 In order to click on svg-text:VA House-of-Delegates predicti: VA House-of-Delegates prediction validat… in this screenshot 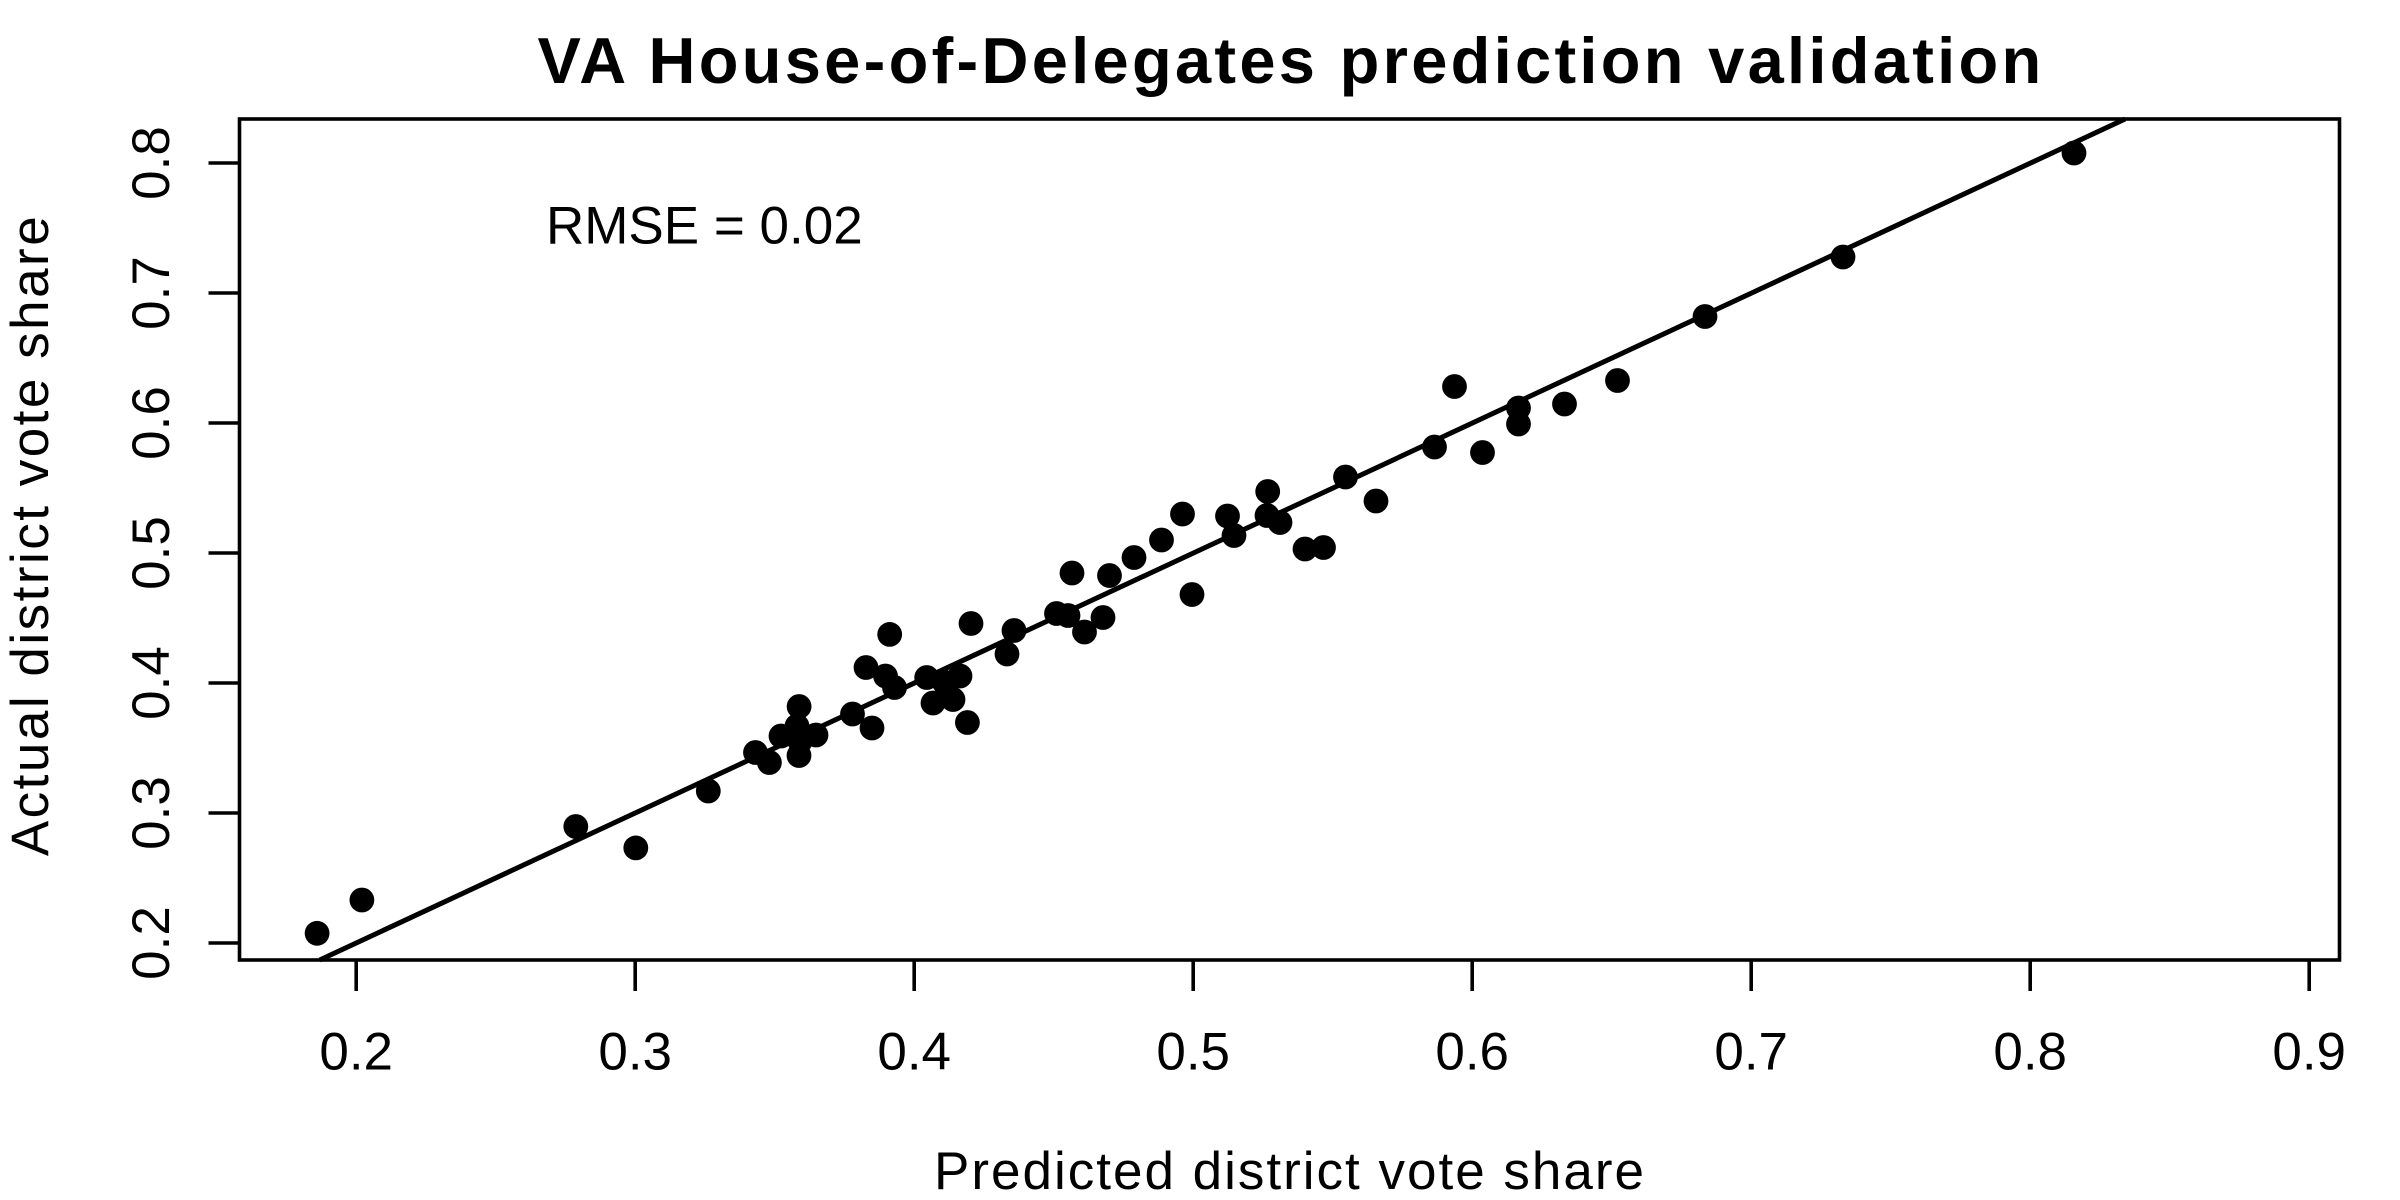, I will do `click(1290, 60)`.